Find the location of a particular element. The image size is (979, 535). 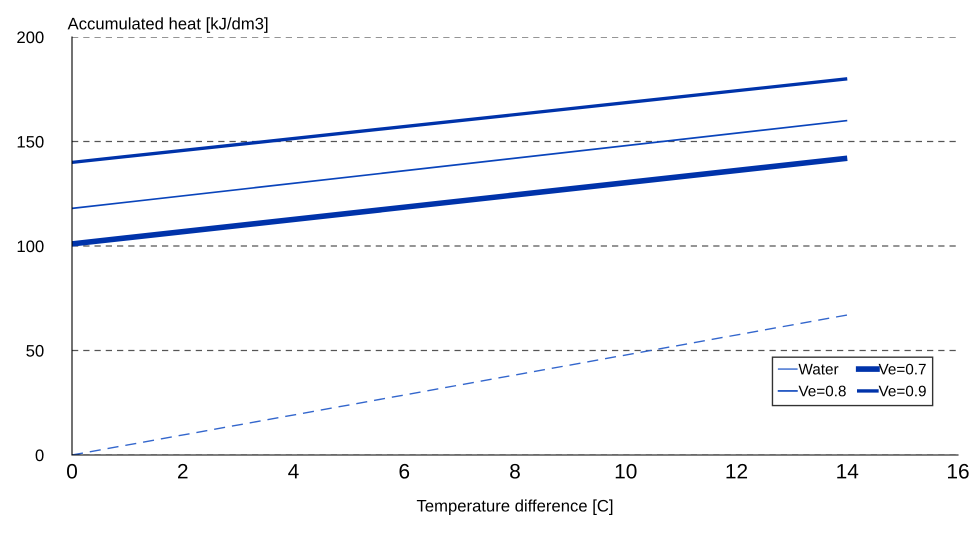

legend-label: Ve=0.9 is located at coordinates (902, 391).